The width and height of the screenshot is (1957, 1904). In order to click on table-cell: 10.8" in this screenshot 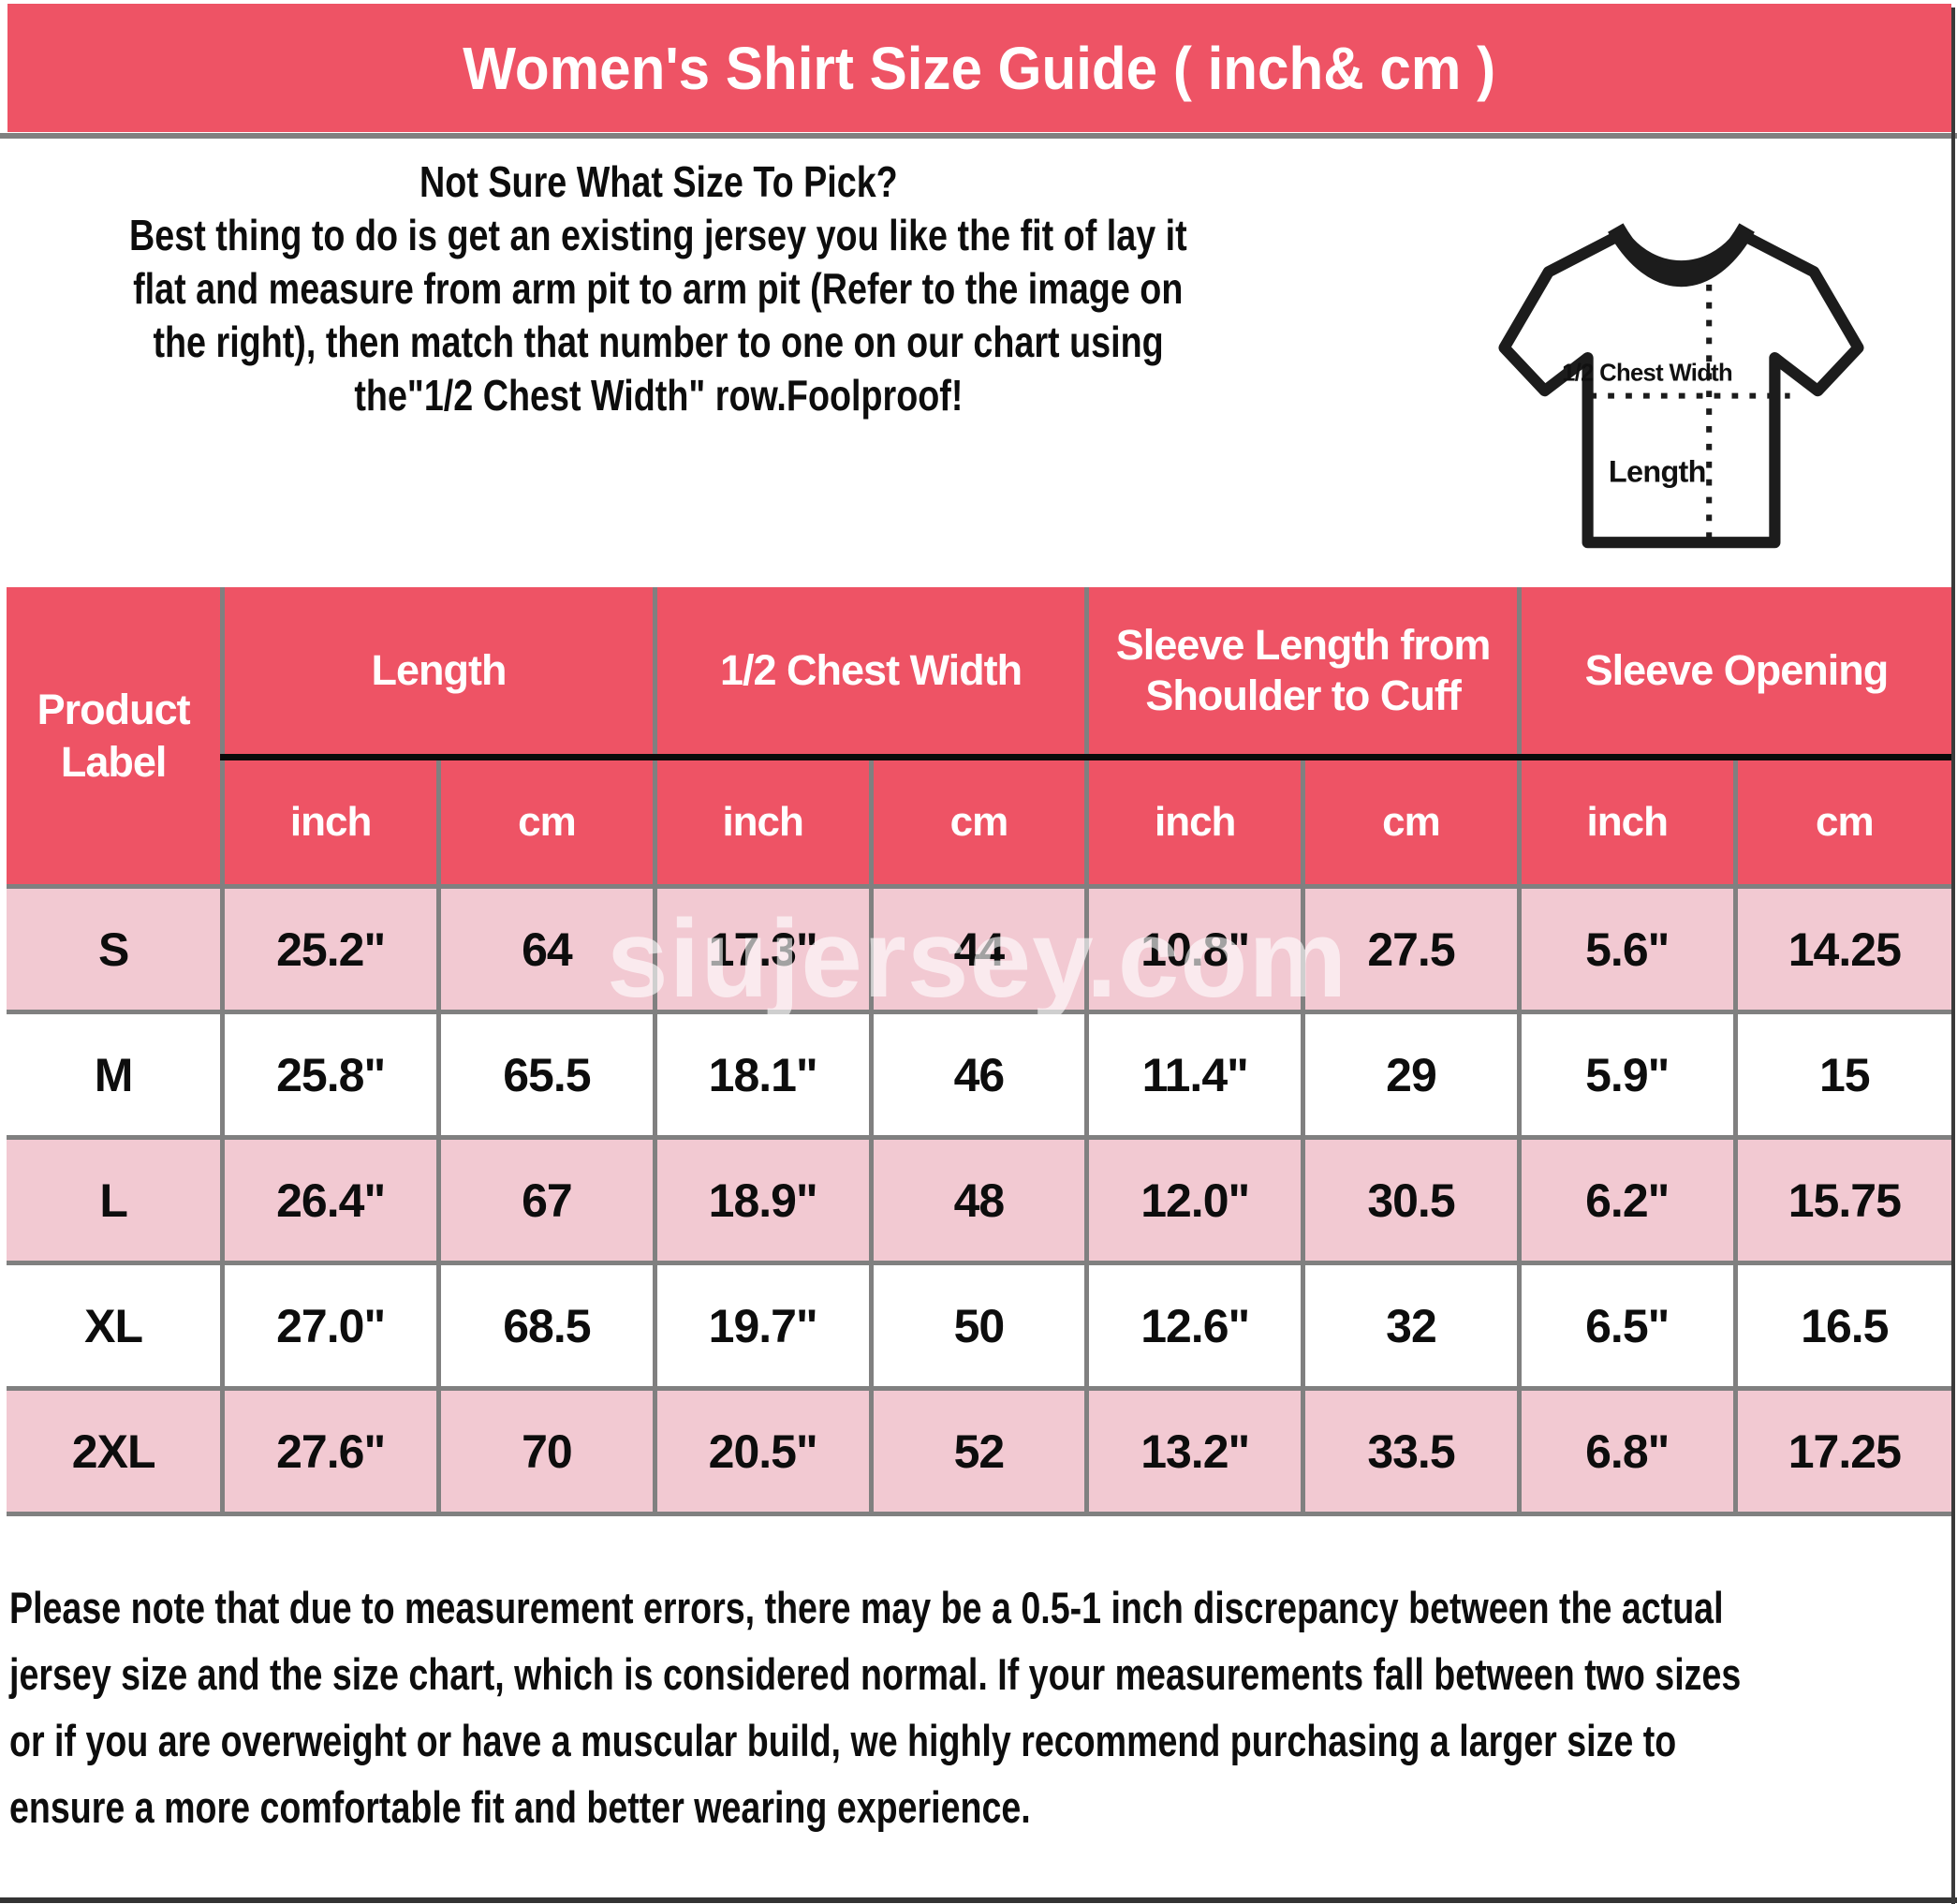, I will do `click(1195, 949)`.